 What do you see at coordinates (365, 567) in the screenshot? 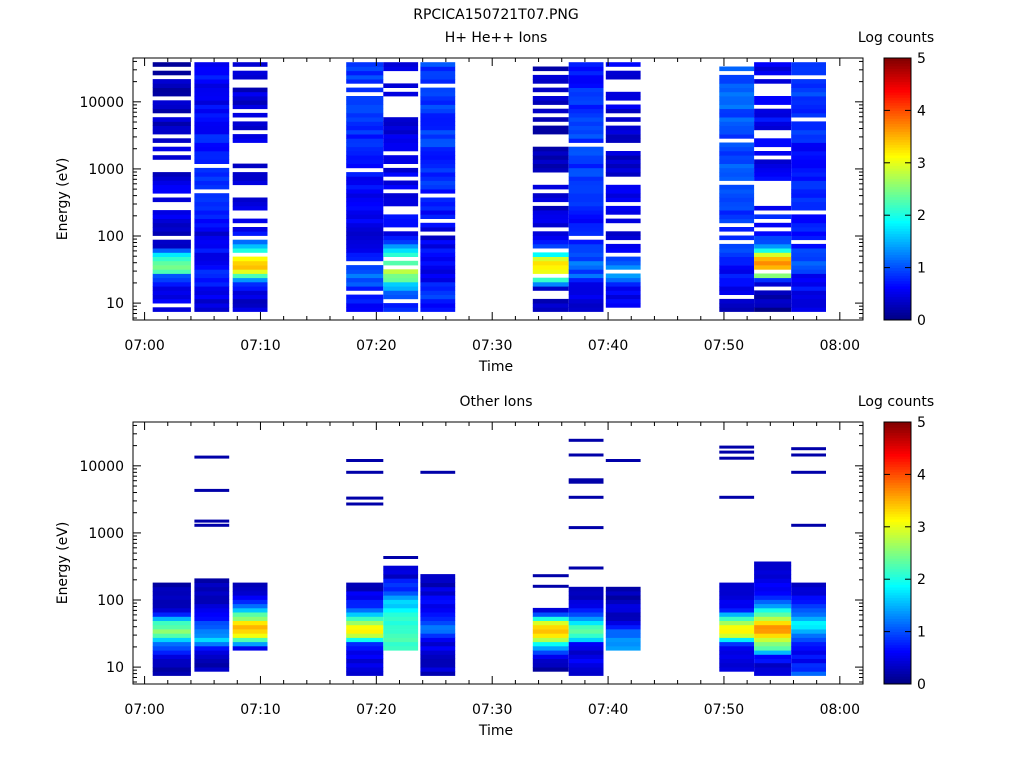
I see `spectrogram-column` at bounding box center [365, 567].